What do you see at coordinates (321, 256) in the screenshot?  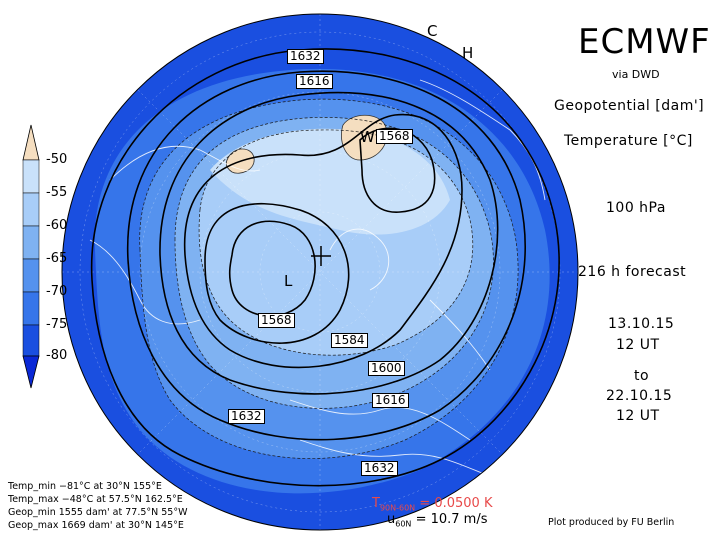 I see `pole-marker` at bounding box center [321, 256].